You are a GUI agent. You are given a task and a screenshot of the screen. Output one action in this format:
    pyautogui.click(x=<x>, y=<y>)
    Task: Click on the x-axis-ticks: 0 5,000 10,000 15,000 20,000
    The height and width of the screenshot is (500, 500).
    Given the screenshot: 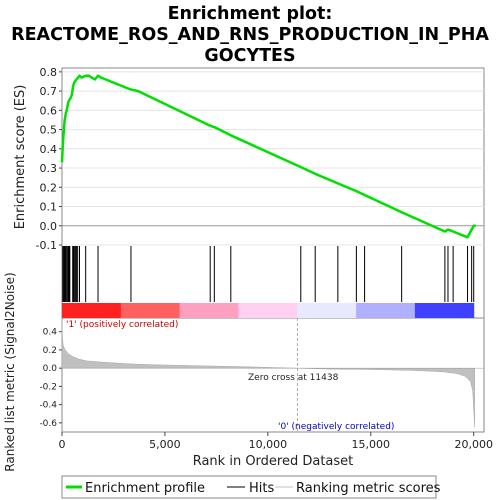 What is the action you would take?
    pyautogui.click(x=276, y=441)
    